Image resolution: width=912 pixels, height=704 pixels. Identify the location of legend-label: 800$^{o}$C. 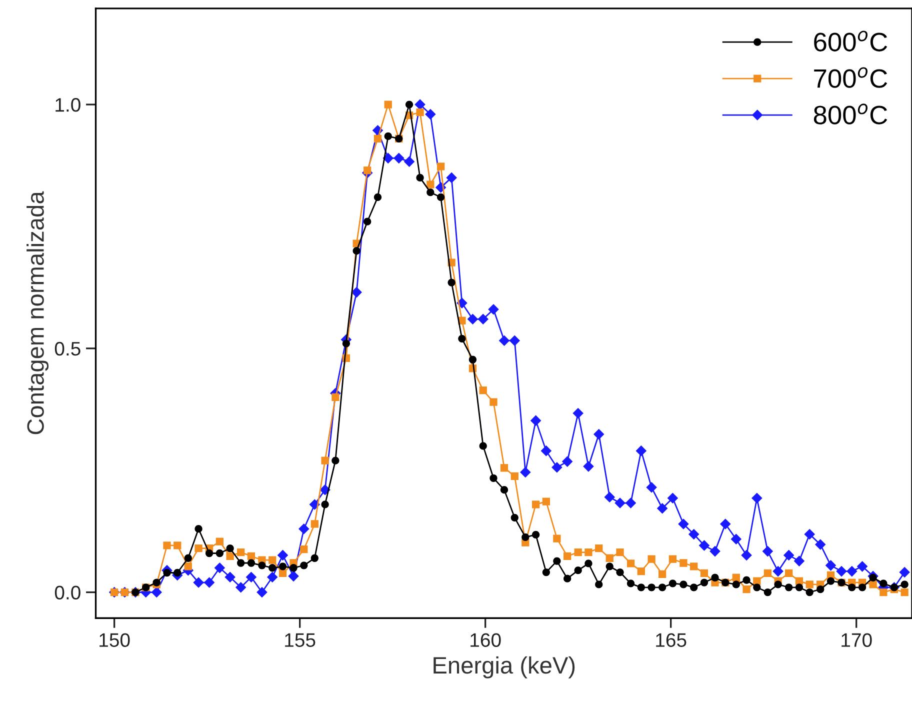
(851, 114).